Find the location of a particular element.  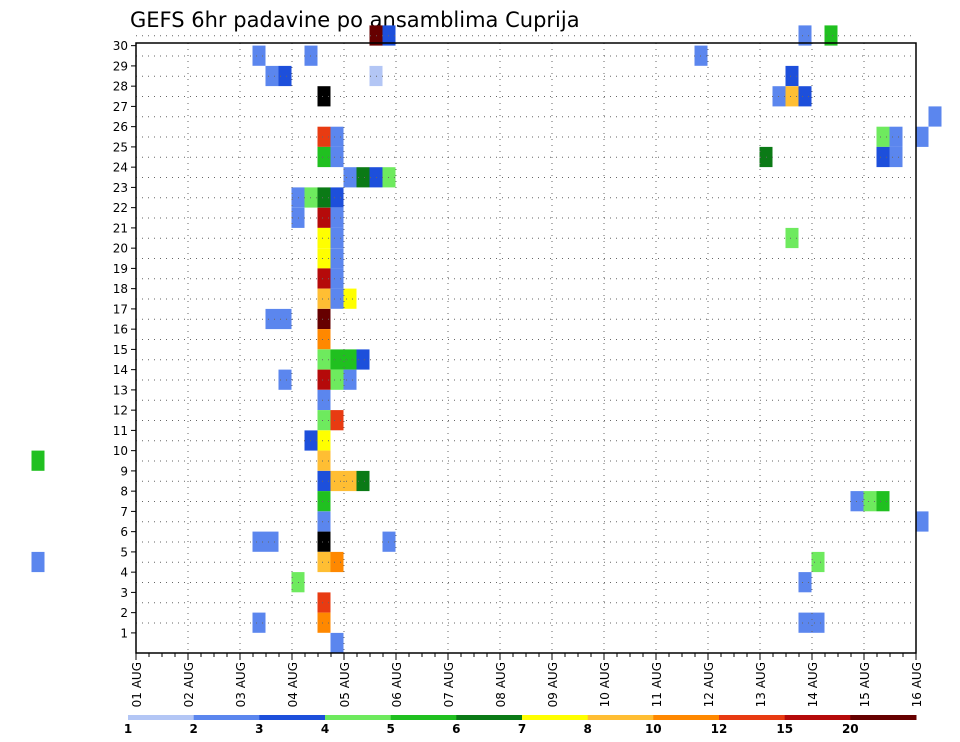

colorbar-tick-label: 2 is located at coordinates (194, 729).